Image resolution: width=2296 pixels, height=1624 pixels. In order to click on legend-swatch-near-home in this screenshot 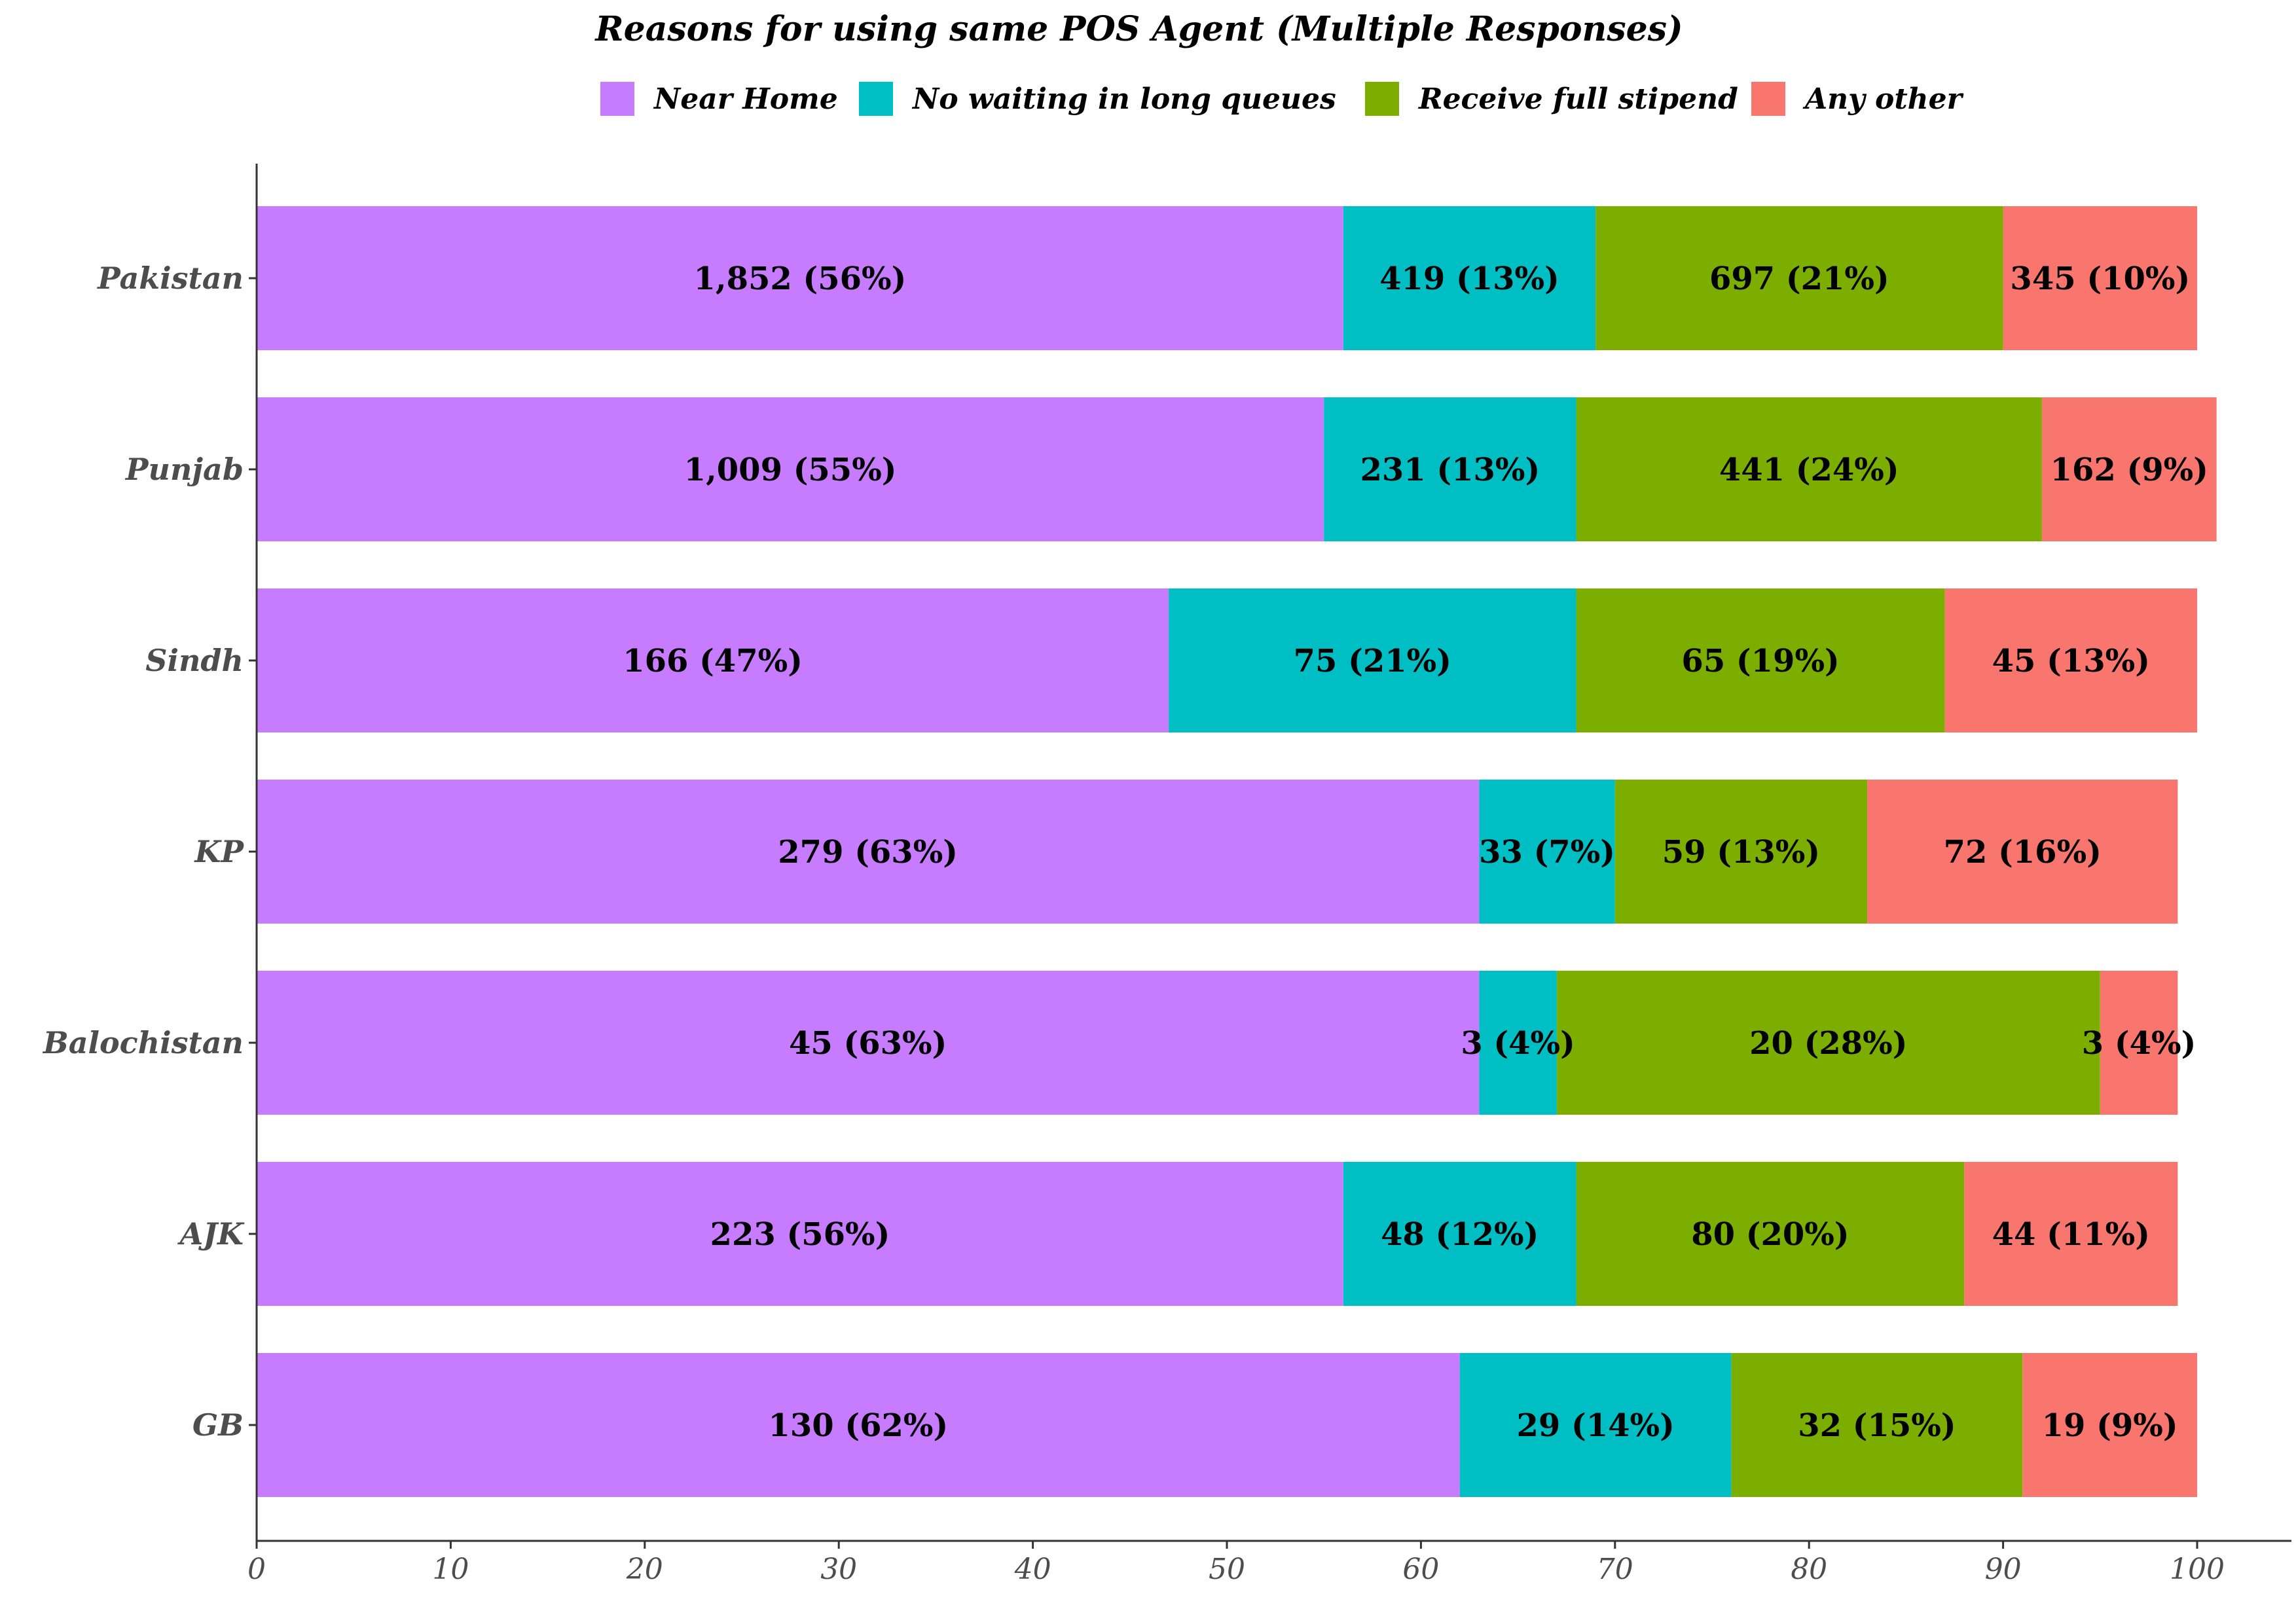, I will do `click(617, 99)`.